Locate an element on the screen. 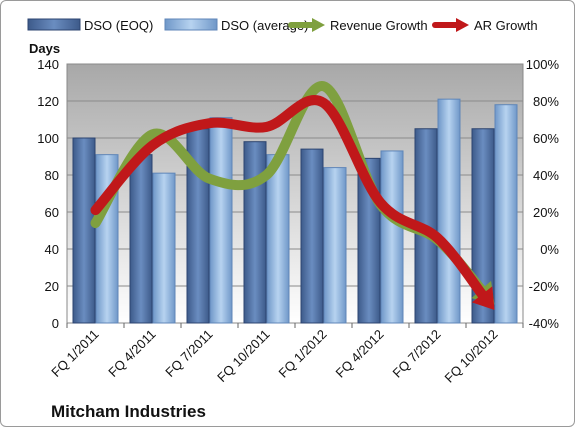  legend-label-dso-average: DSO (average) is located at coordinates (264, 25).